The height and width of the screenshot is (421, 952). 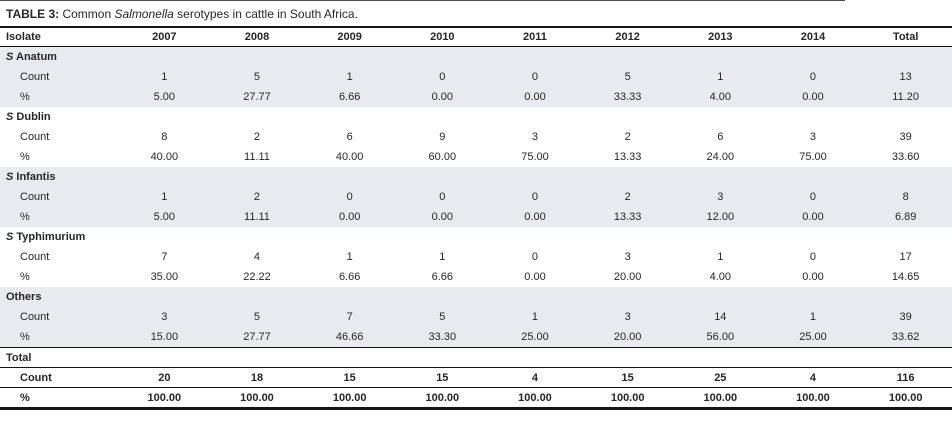 I want to click on section-name-cell: S Anatum, so click(x=59, y=57).